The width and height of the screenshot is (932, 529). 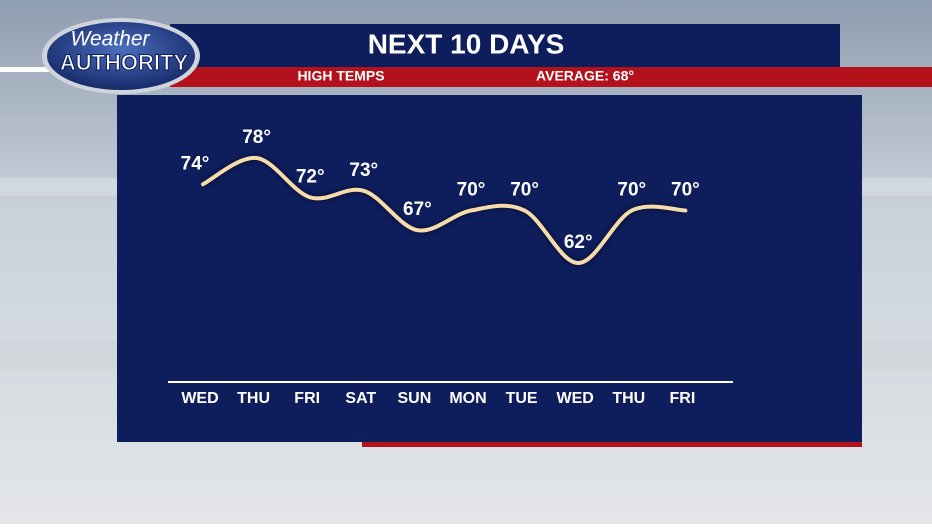 I want to click on logo-text: AUTHORITY, so click(x=124, y=62).